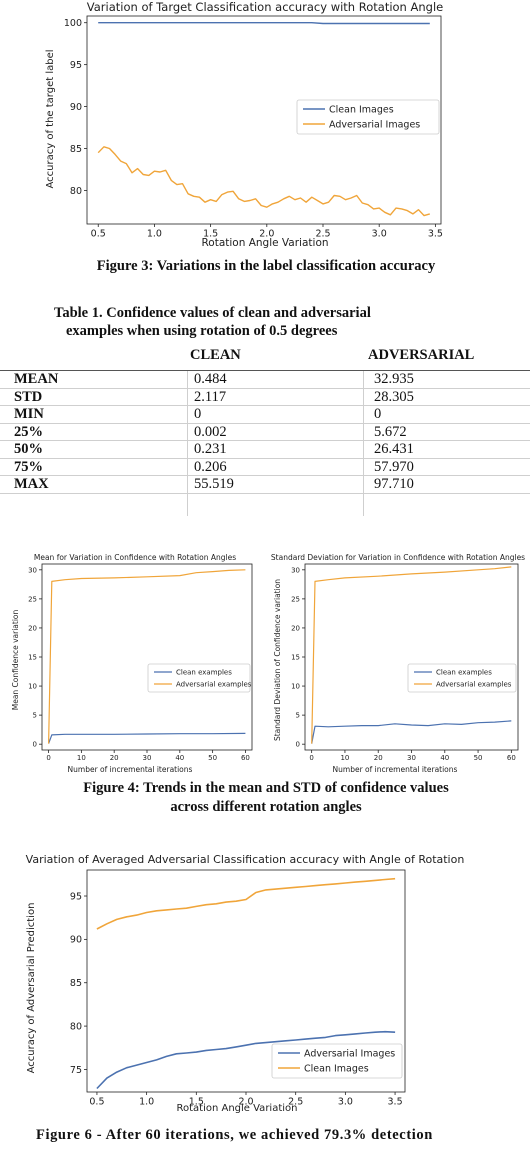 The image size is (532, 1150). Describe the element at coordinates (198, 414) in the screenshot. I see `table1-clean-value: 0` at that location.